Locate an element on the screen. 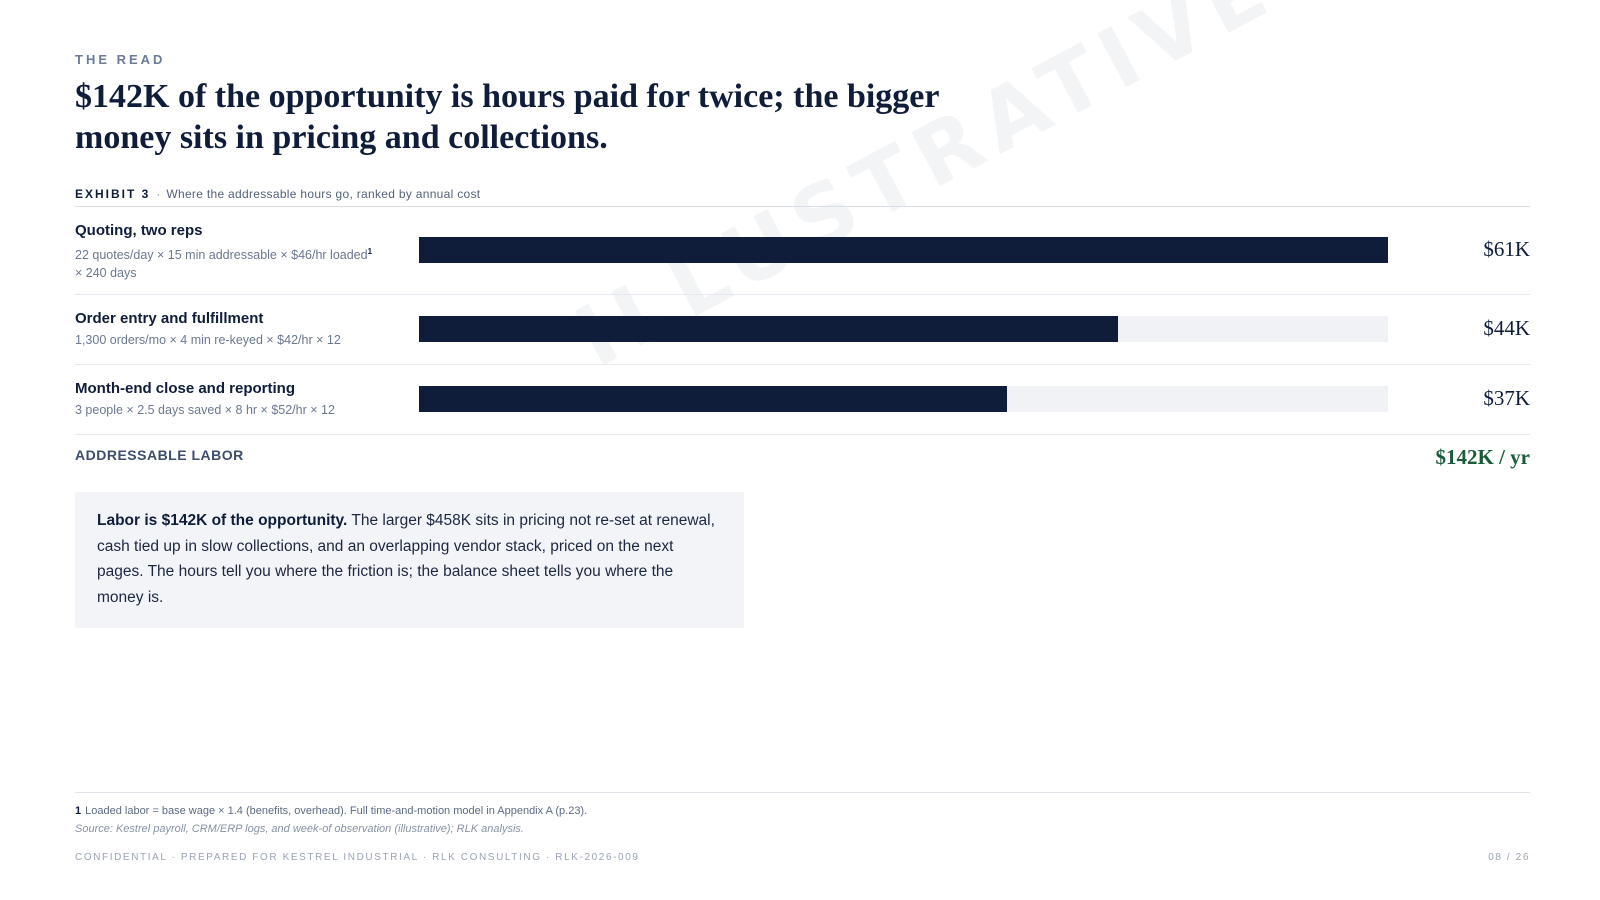 Image resolution: width=1600 pixels, height=900 pixels. bar-category-label: Quoting, two reps is located at coordinates (139, 230).